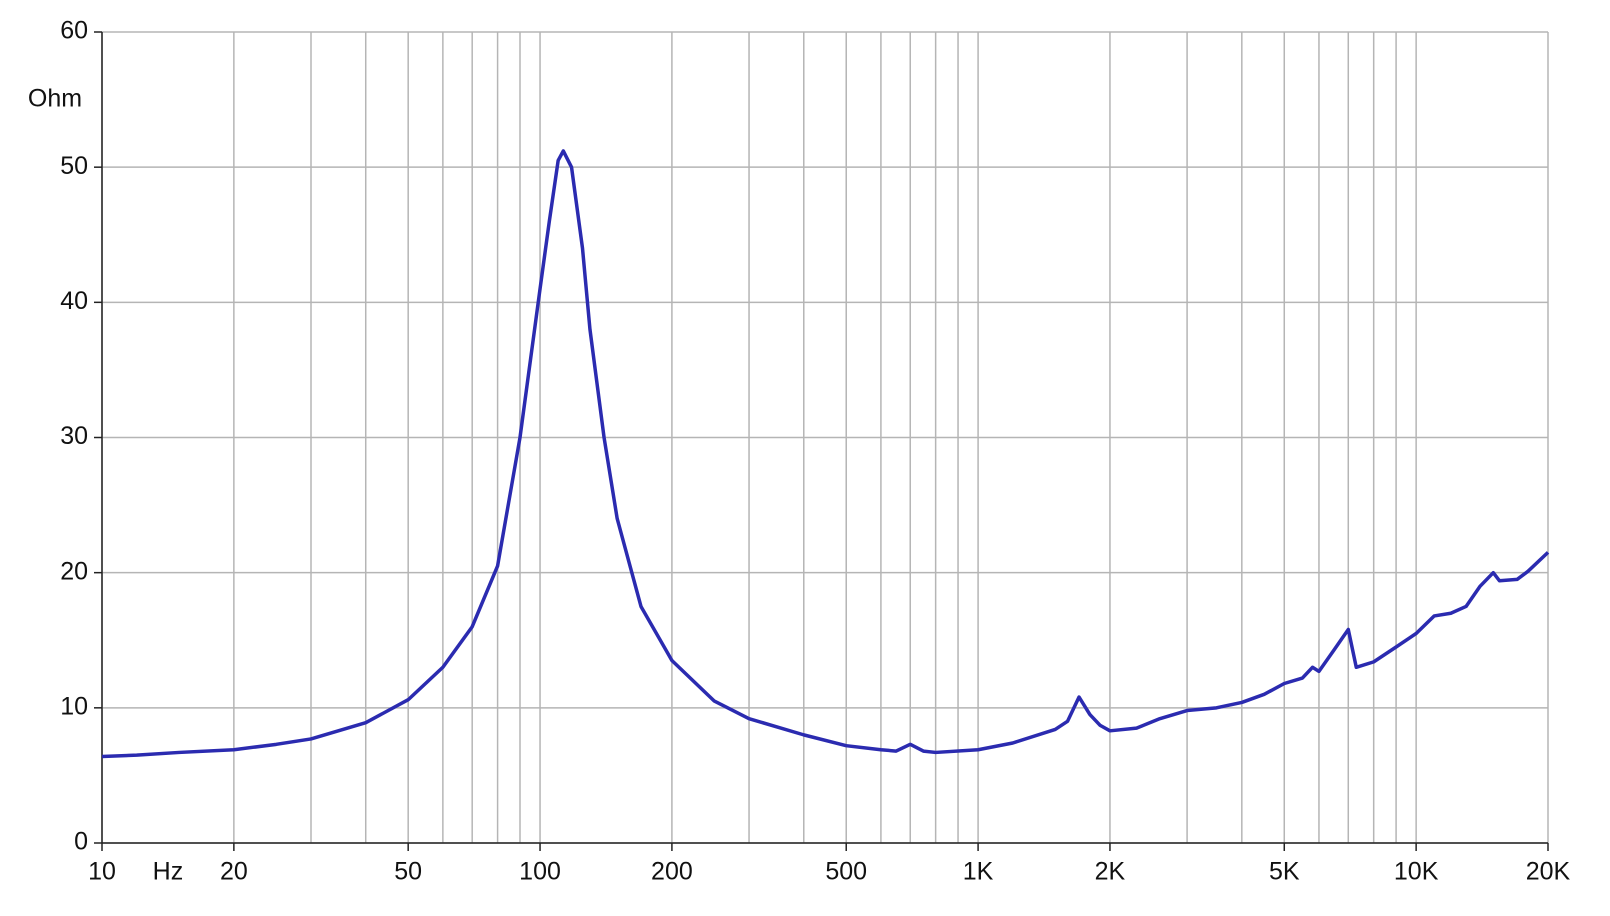 The width and height of the screenshot is (1610, 916). What do you see at coordinates (672, 872) in the screenshot?
I see `x-tick-label: 200` at bounding box center [672, 872].